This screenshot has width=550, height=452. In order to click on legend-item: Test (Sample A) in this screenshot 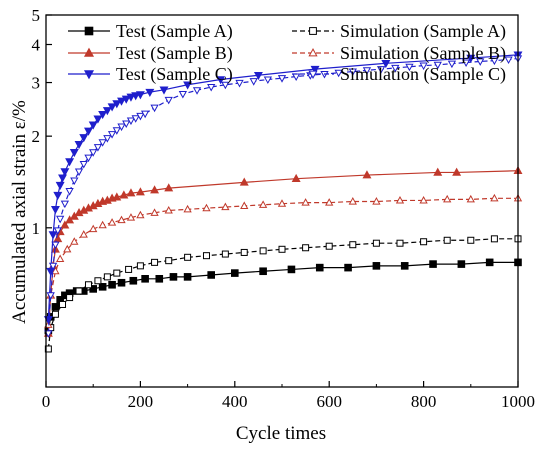, I will do `click(150, 31)`.